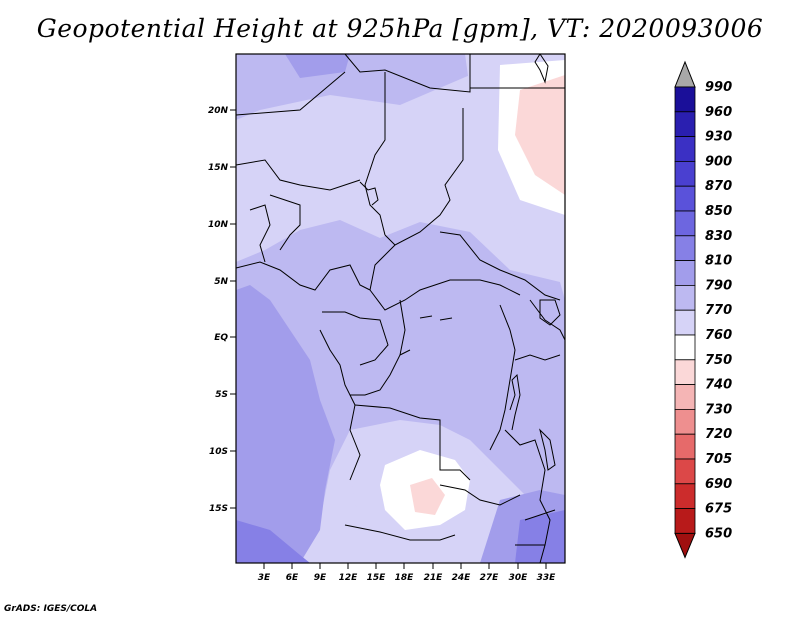 Image resolution: width=800 pixels, height=618 pixels. Describe the element at coordinates (718, 236) in the screenshot. I see `colorbar-label: 830` at that location.